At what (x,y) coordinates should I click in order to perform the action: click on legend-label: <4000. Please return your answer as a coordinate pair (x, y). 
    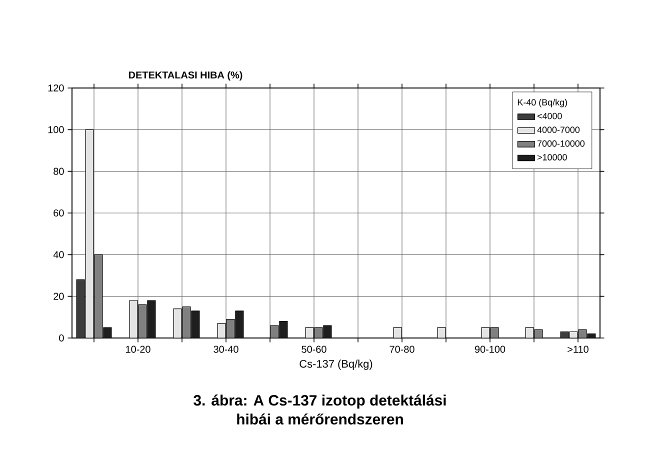
    Looking at the image, I should click on (549, 116).